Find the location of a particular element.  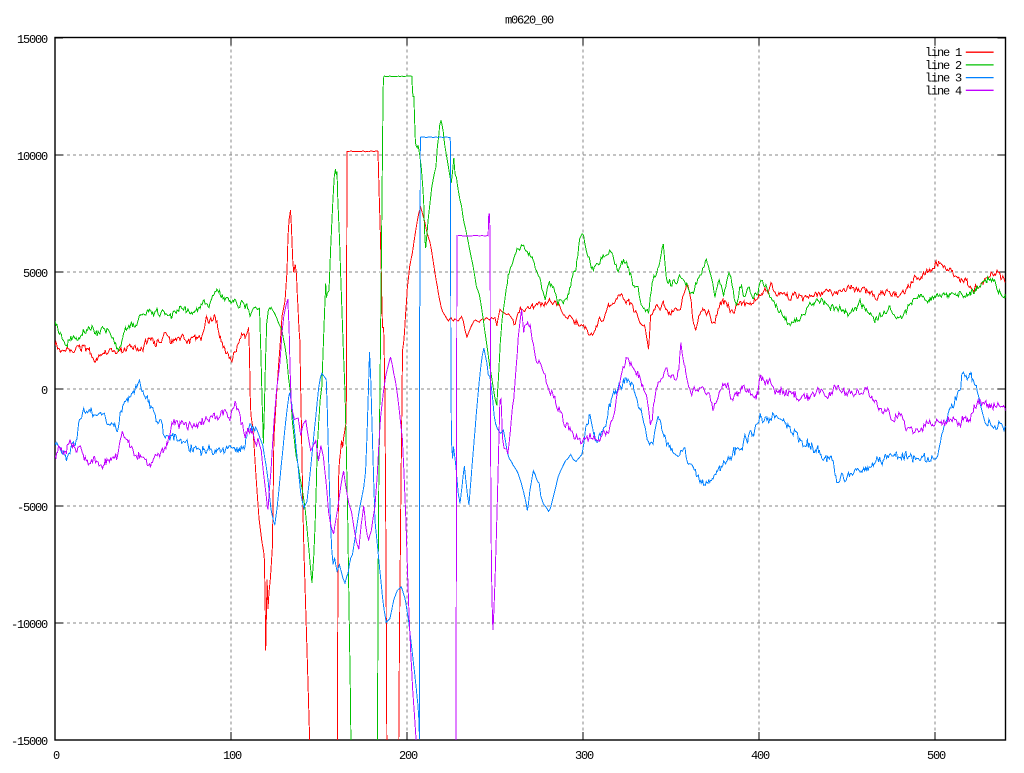

svg-text: 400 is located at coordinates (760, 756).